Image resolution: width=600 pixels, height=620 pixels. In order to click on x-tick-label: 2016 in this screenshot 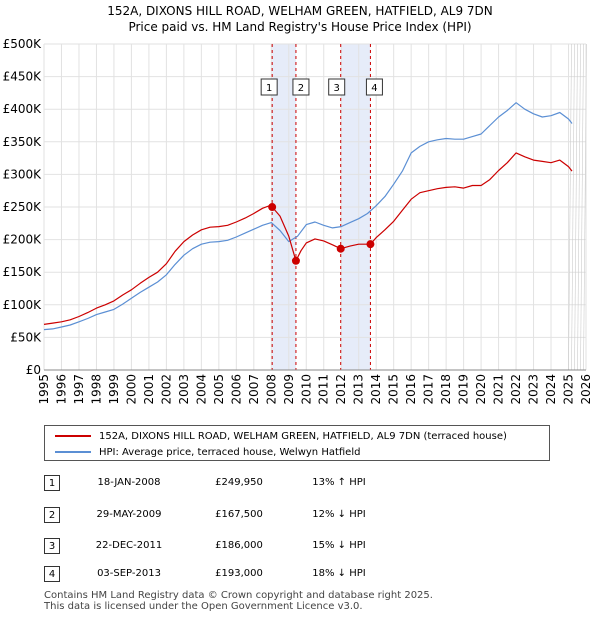, I will do `click(411, 389)`.